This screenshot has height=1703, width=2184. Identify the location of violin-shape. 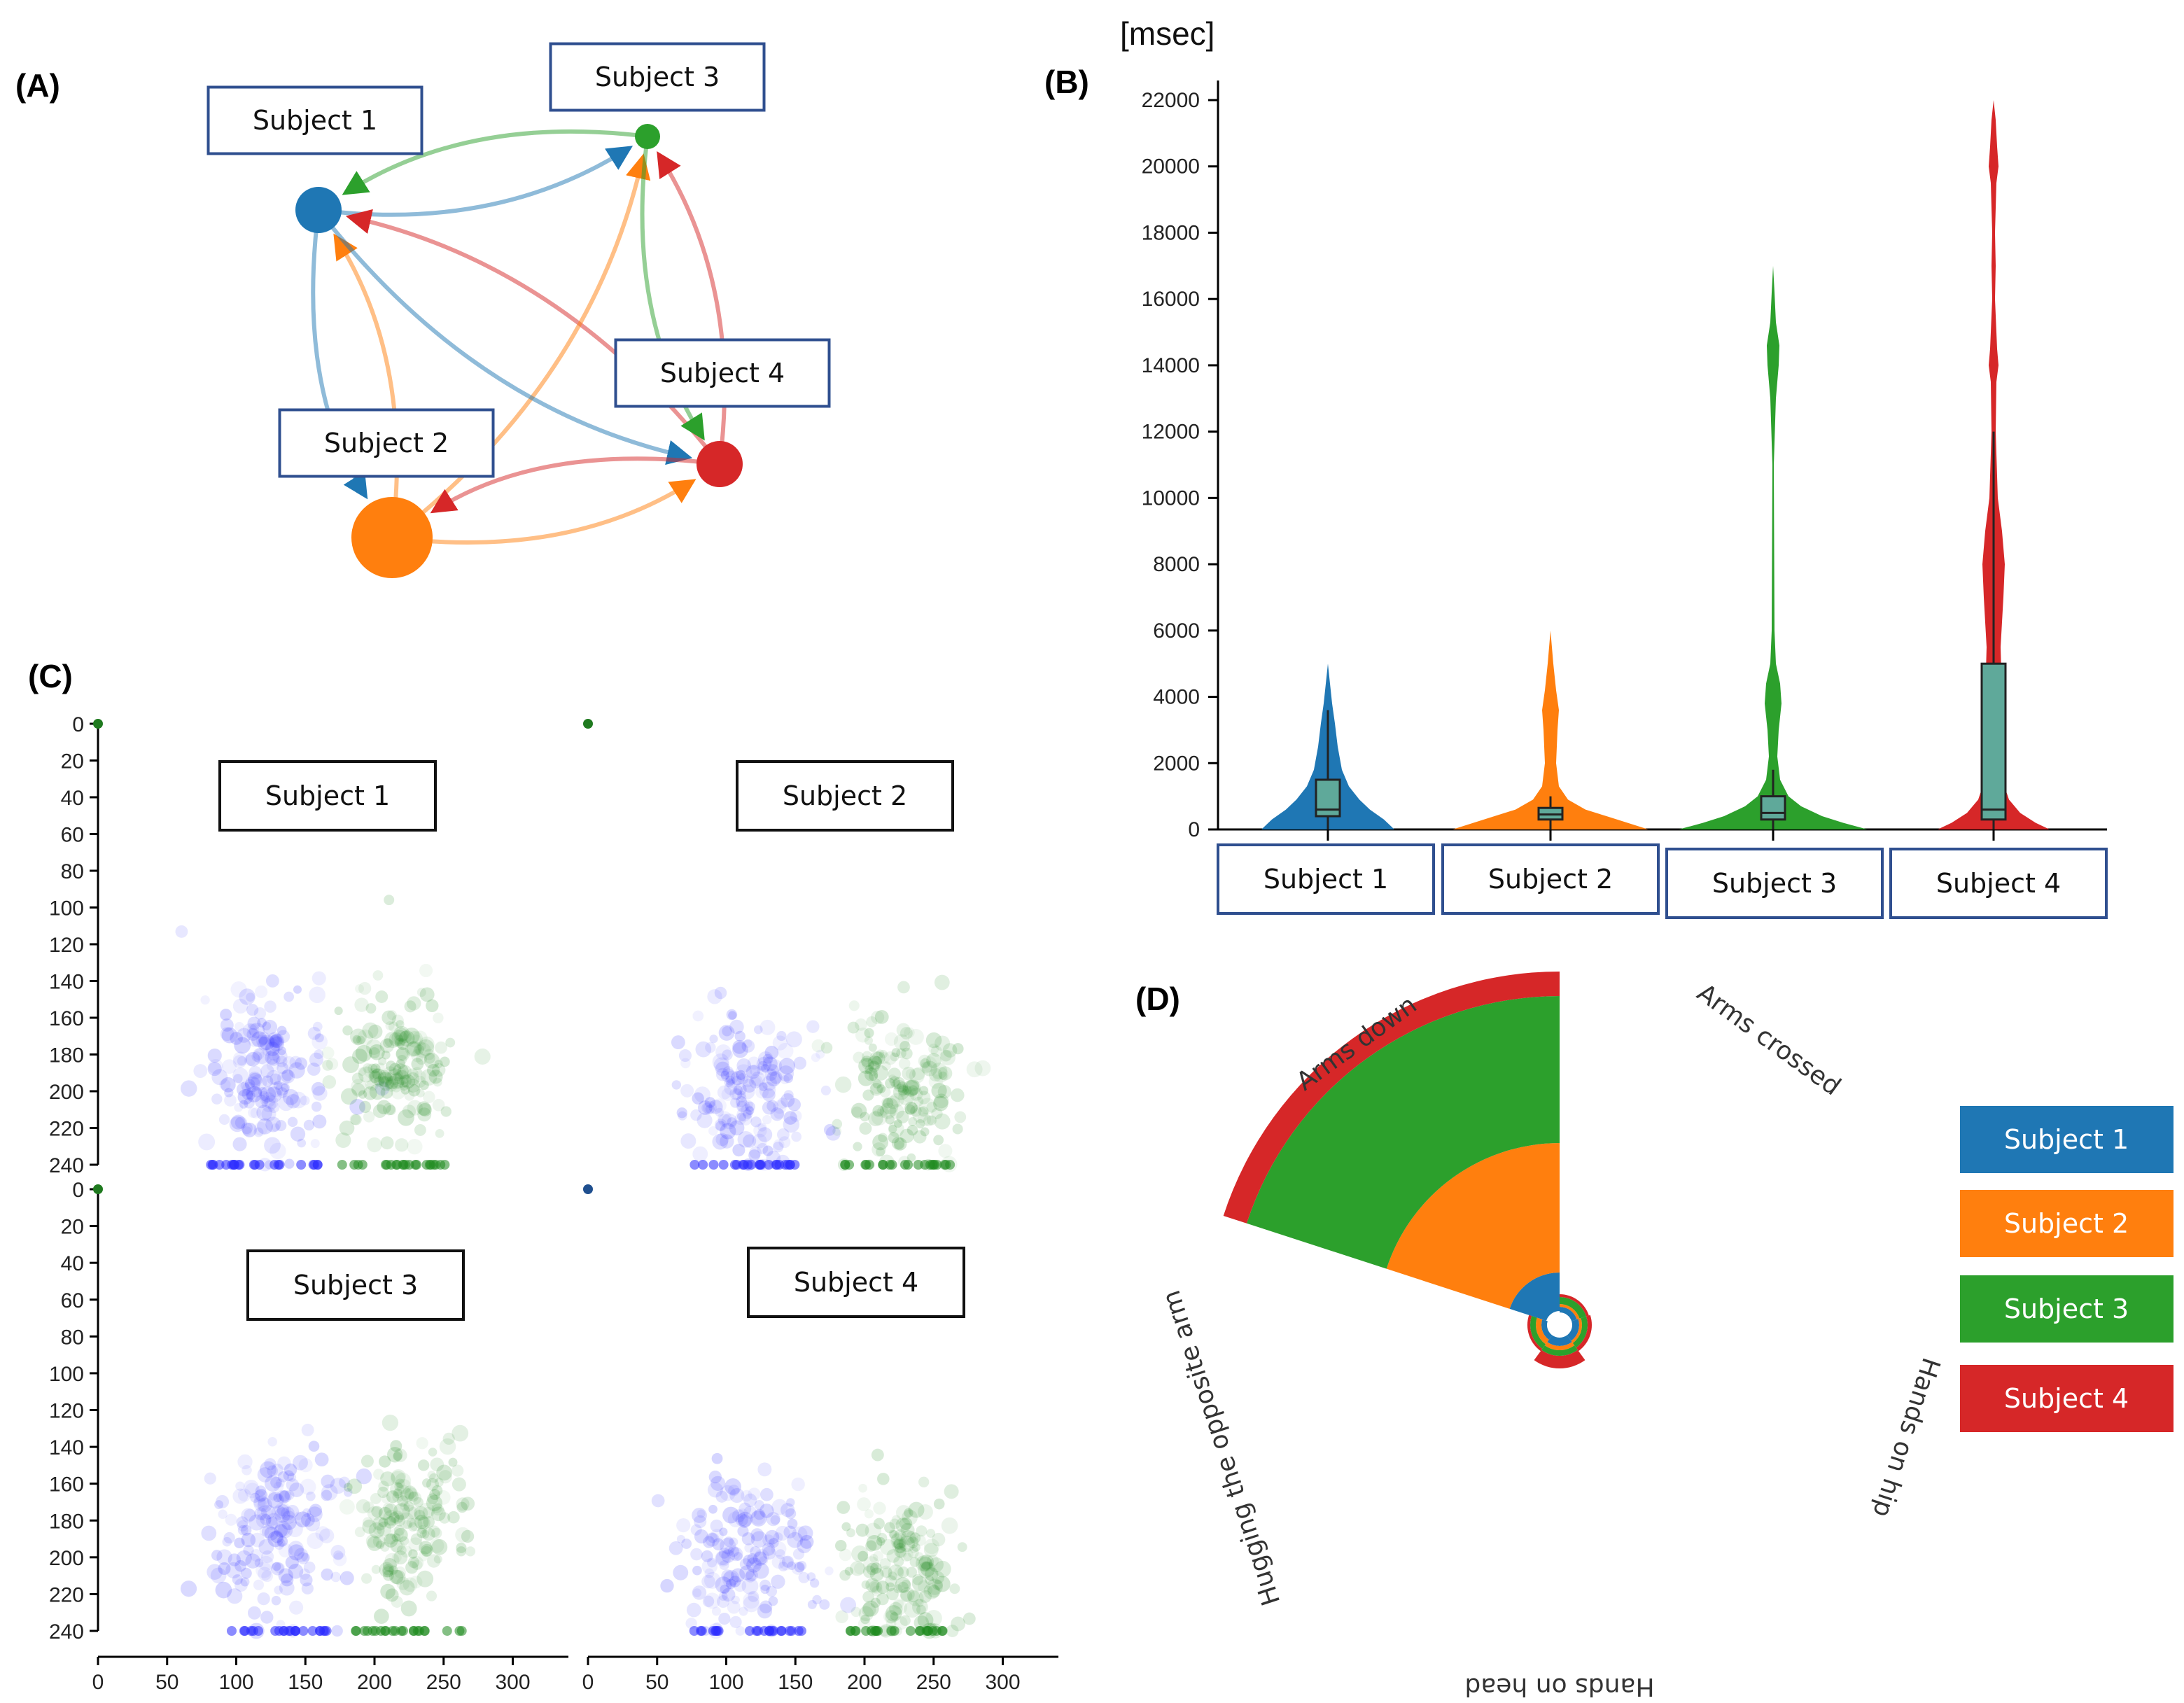
(1773, 547).